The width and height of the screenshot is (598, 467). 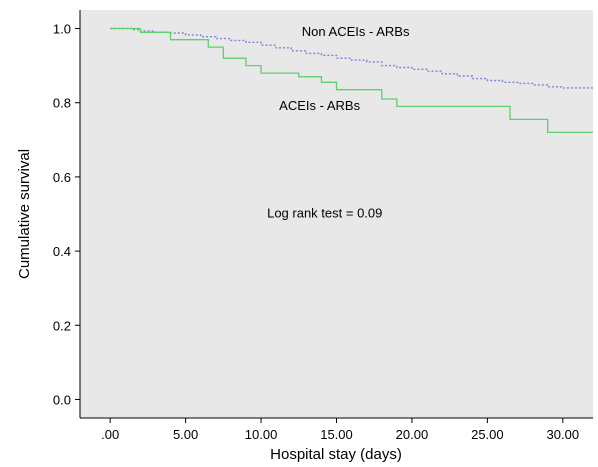 I want to click on x-tick-label: 15.00, so click(x=336, y=434).